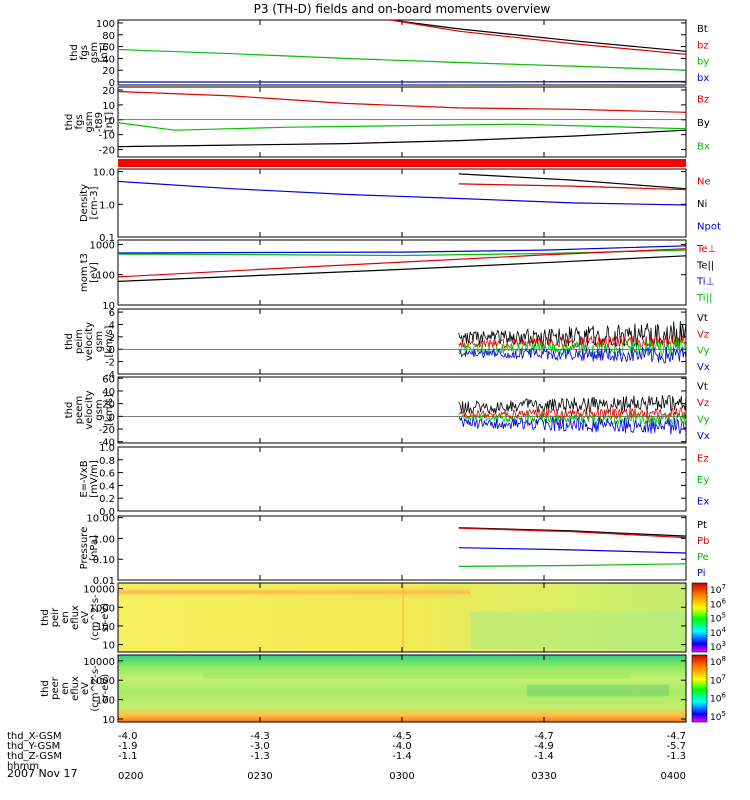 The height and width of the screenshot is (800, 750). I want to click on panel-mom-temp: 1000 100 10 mom t3 [eV] Te⊥ Te|| Ti⊥ Ti||, so click(397, 275).